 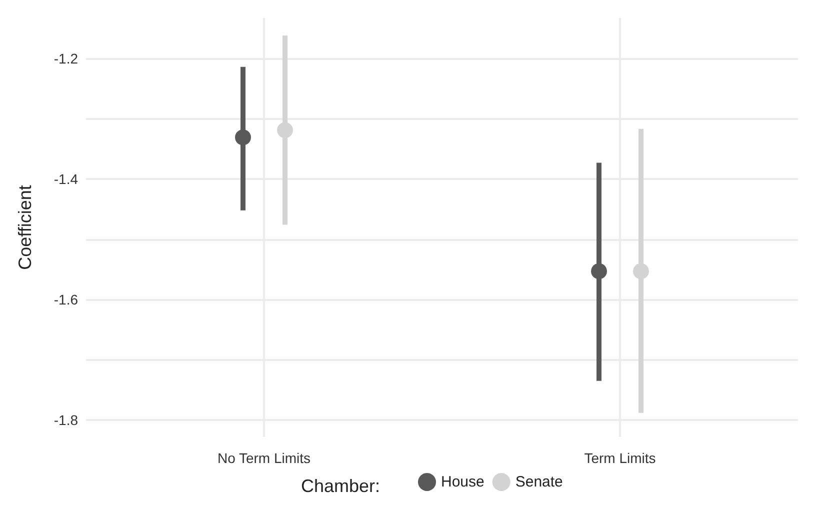 What do you see at coordinates (25, 227) in the screenshot?
I see `y-axis-title: Coefficient` at bounding box center [25, 227].